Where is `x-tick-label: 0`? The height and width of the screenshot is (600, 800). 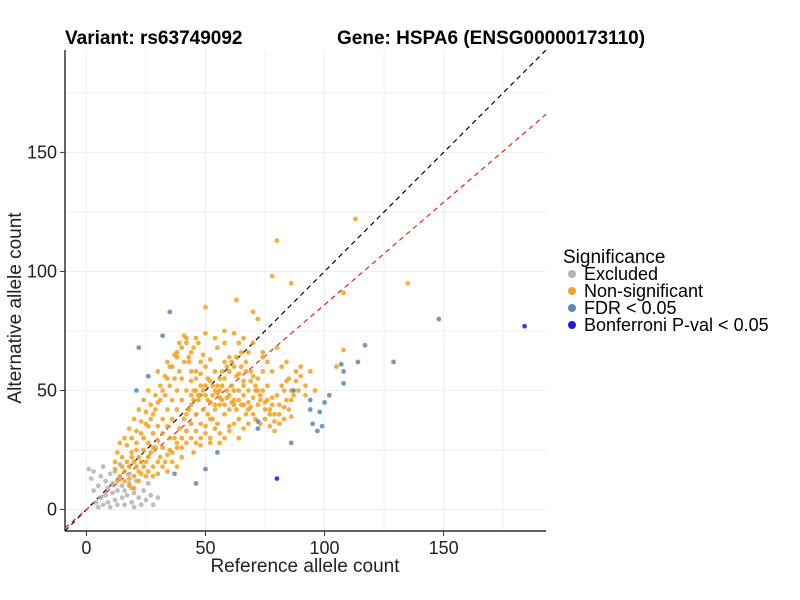
x-tick-label: 0 is located at coordinates (86, 548).